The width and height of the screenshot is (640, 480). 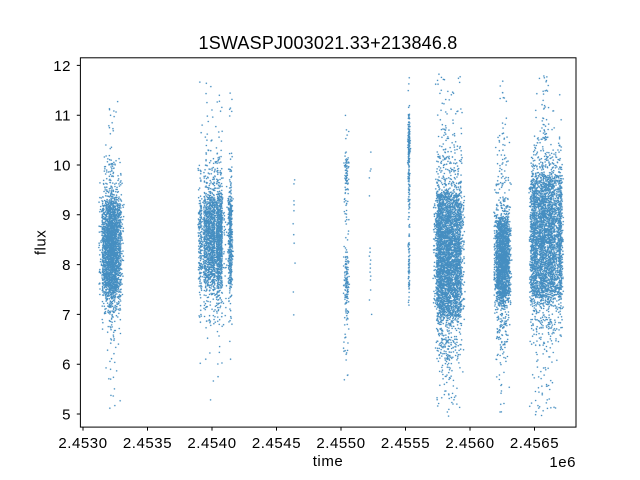 What do you see at coordinates (211, 443) in the screenshot?
I see `svg-text: 2.4540` at bounding box center [211, 443].